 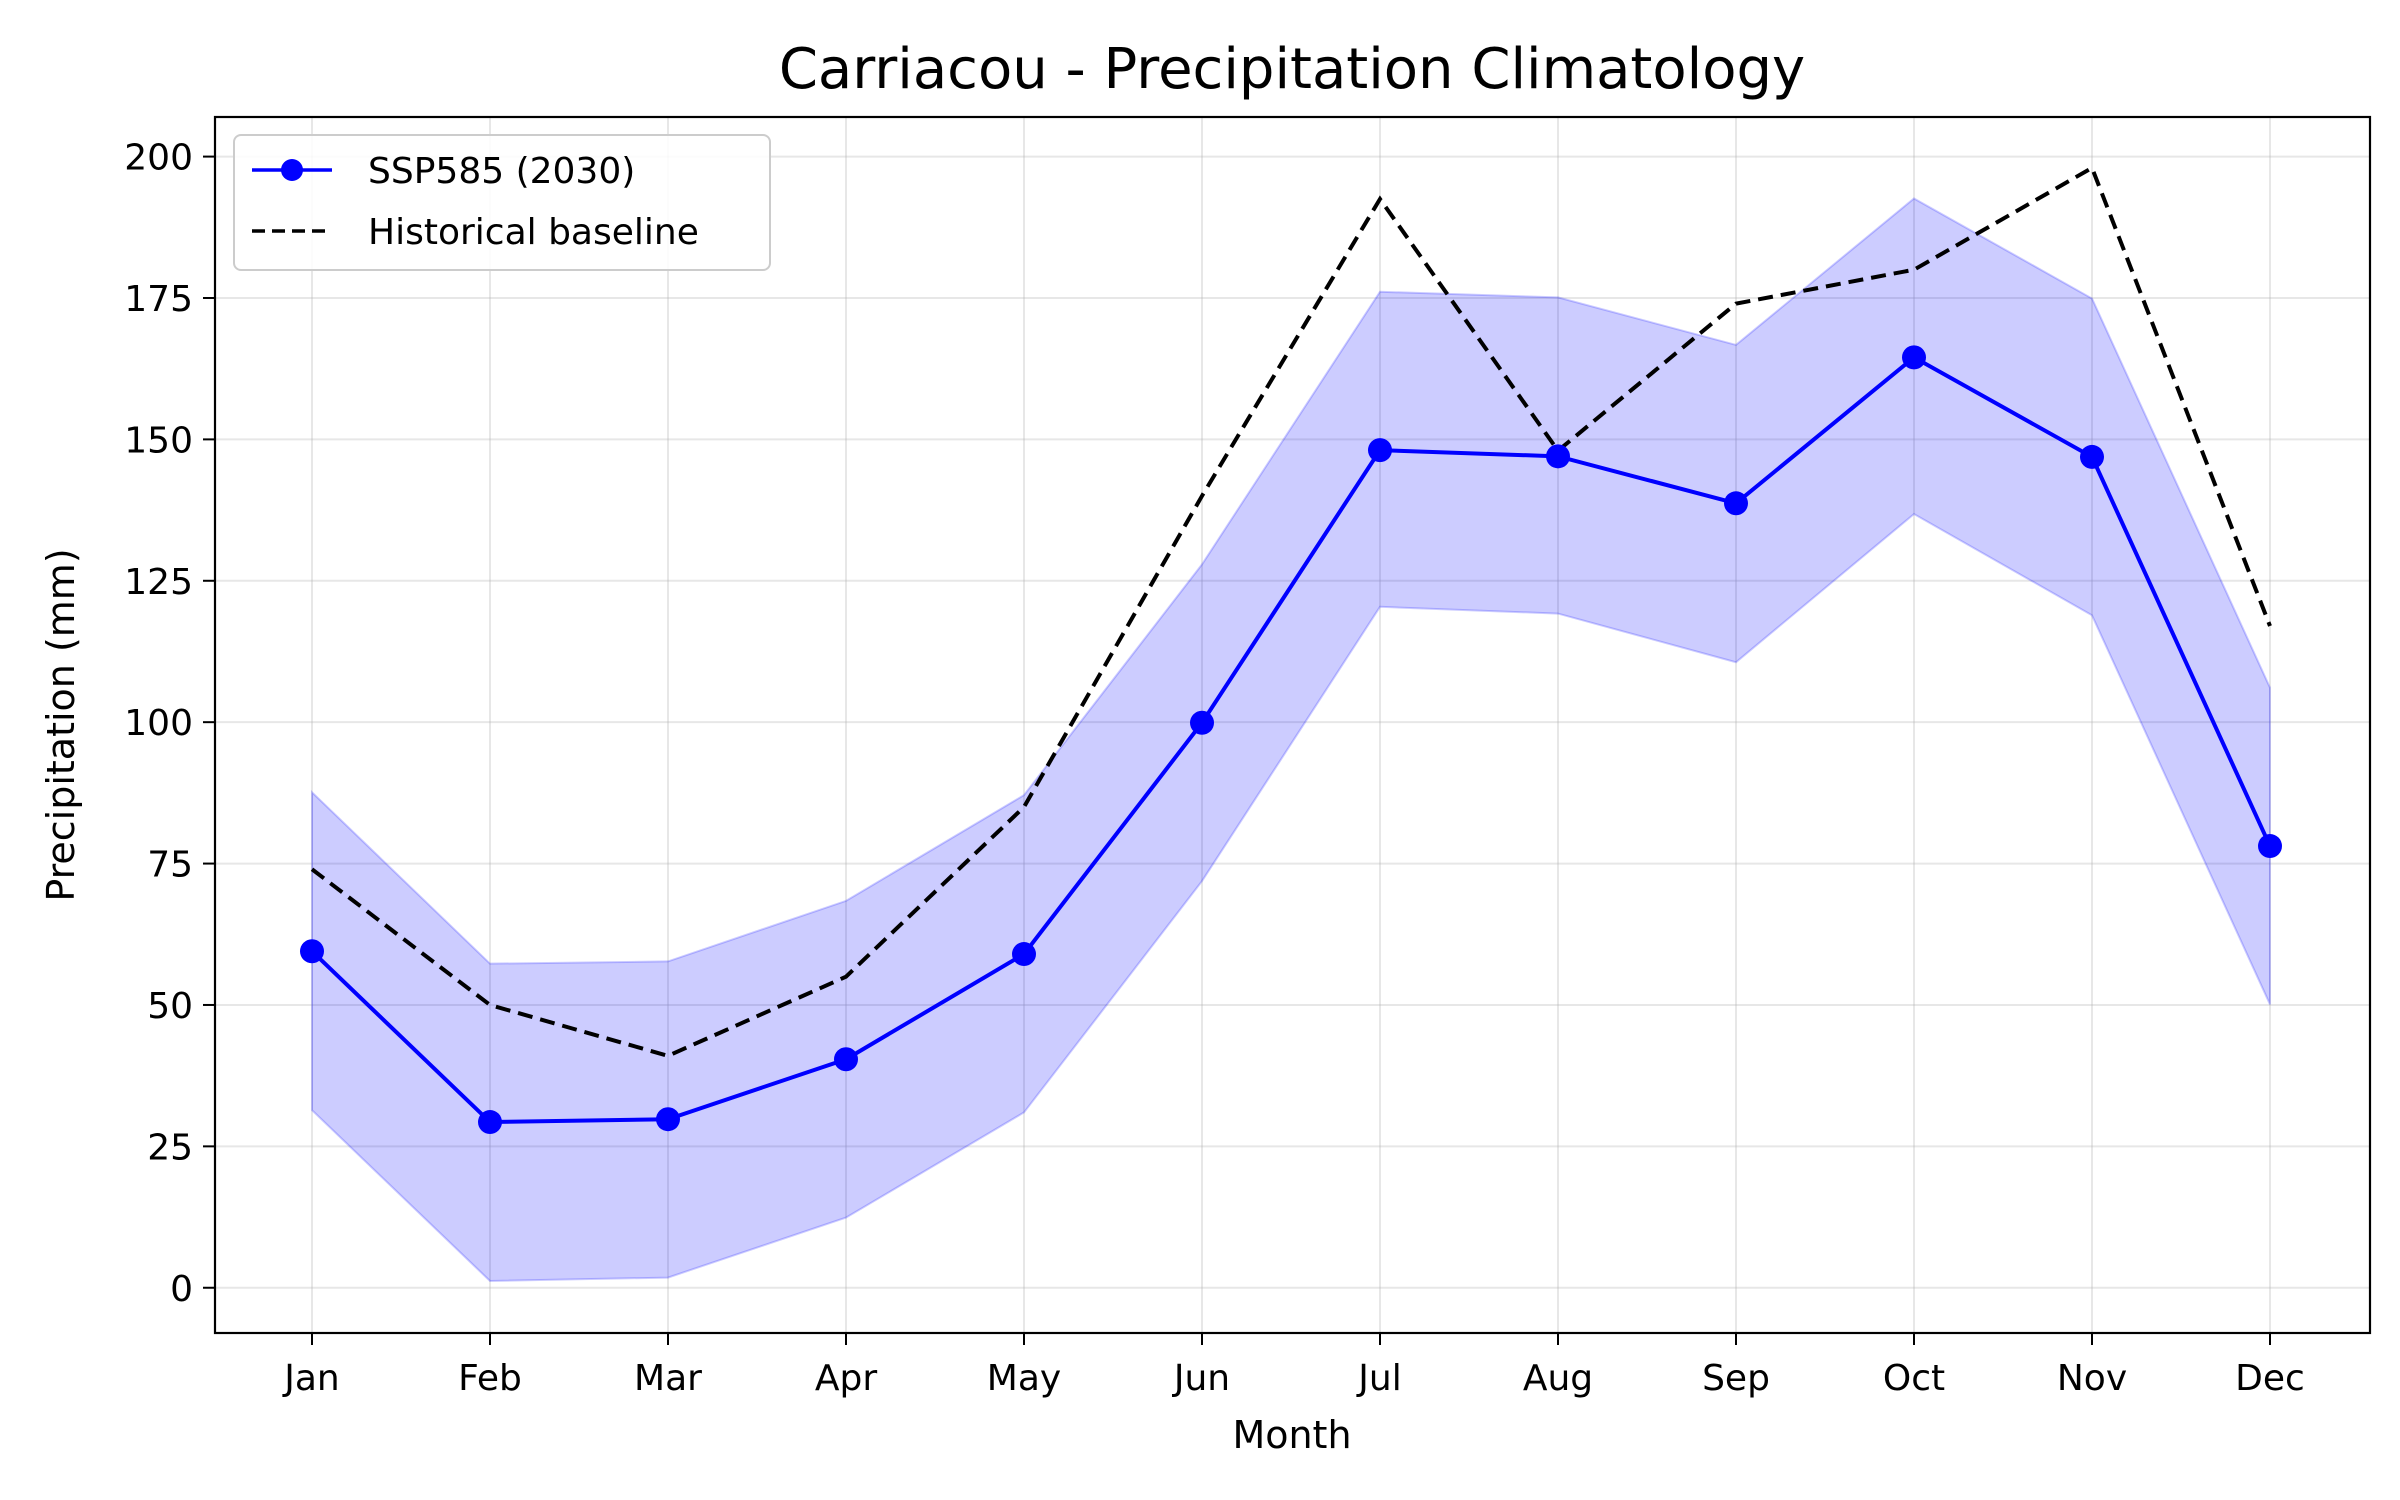 What do you see at coordinates (1914, 1378) in the screenshot?
I see `x-tick-label: Oct` at bounding box center [1914, 1378].